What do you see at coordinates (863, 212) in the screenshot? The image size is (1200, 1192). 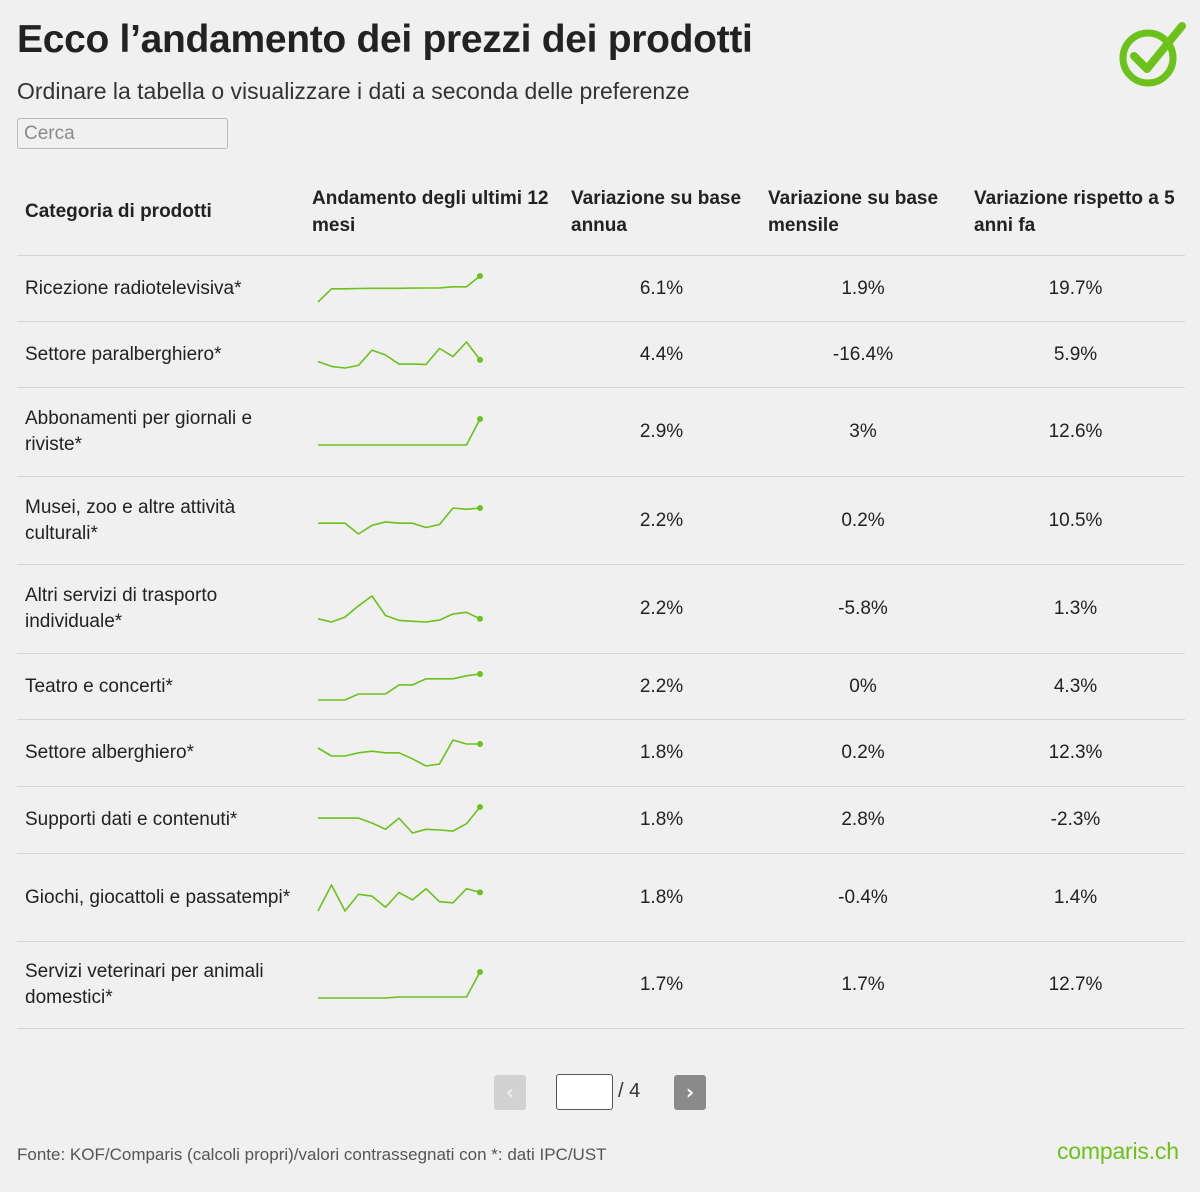 I see `column-header-monthly: Variazione su base mensile` at bounding box center [863, 212].